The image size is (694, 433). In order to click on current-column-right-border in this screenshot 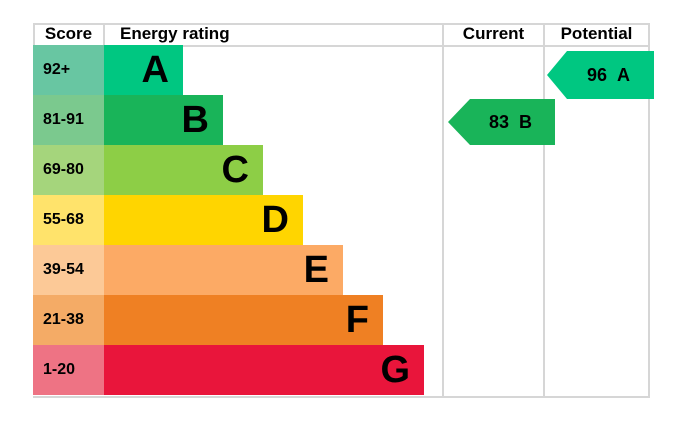, I will do `click(544, 210)`.